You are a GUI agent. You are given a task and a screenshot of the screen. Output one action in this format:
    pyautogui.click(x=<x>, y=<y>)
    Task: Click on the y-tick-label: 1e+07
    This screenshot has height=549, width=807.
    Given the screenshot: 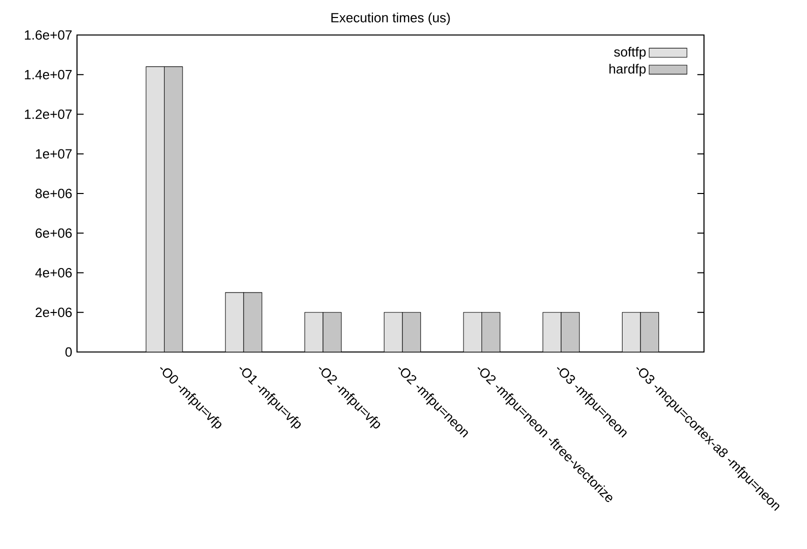 What is the action you would take?
    pyautogui.click(x=54, y=154)
    